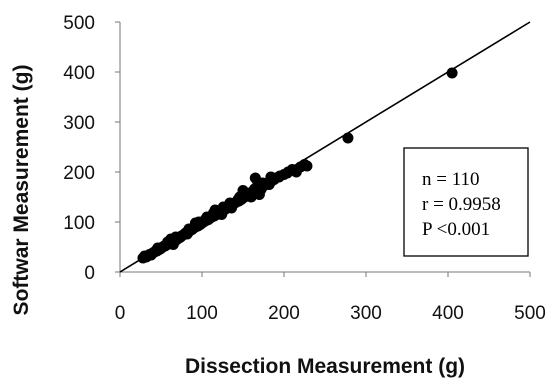  What do you see at coordinates (284, 313) in the screenshot?
I see `x-tick-label: 200` at bounding box center [284, 313].